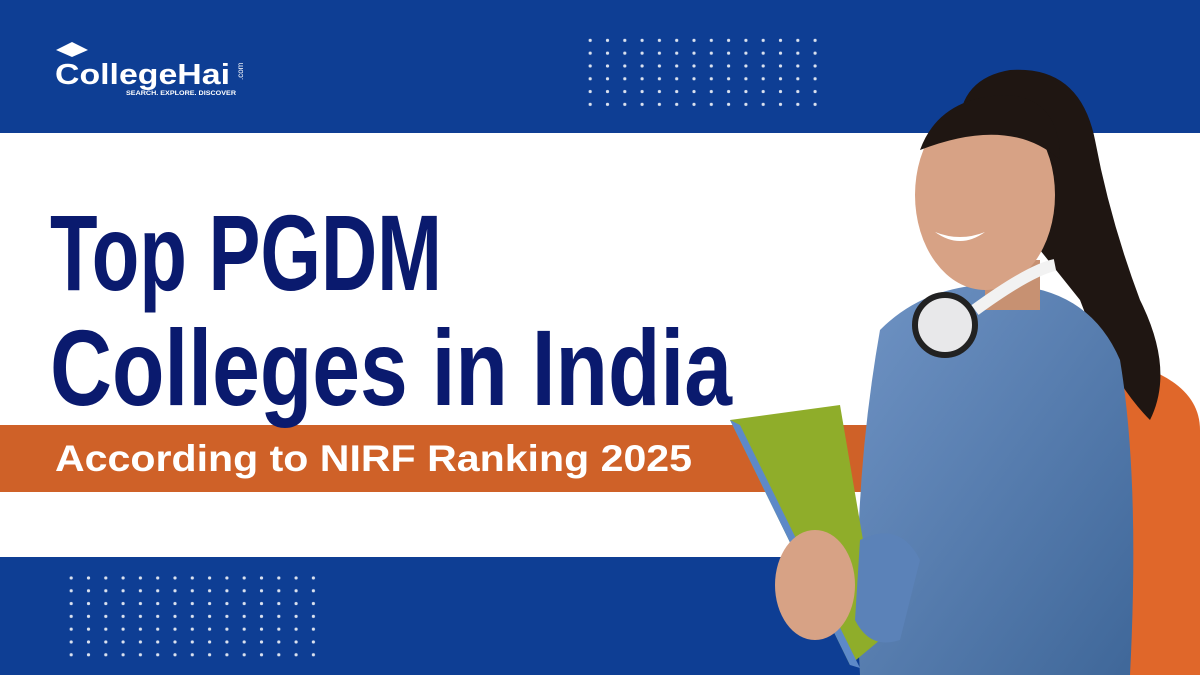  What do you see at coordinates (240, 71) in the screenshot?
I see `logo-domain: .com` at bounding box center [240, 71].